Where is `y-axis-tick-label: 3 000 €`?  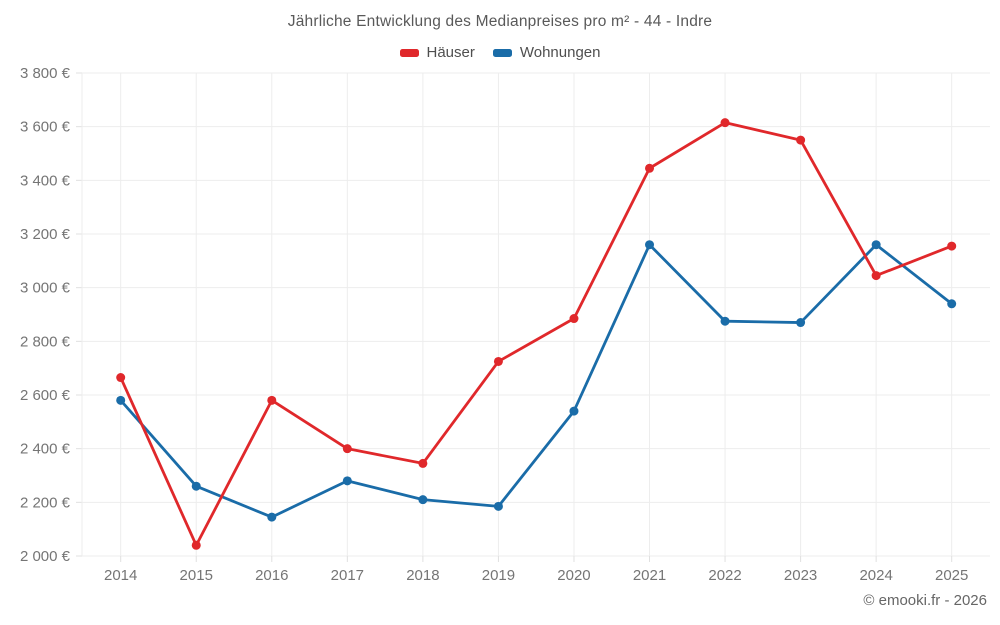
y-axis-tick-label: 3 000 € is located at coordinates (45, 288).